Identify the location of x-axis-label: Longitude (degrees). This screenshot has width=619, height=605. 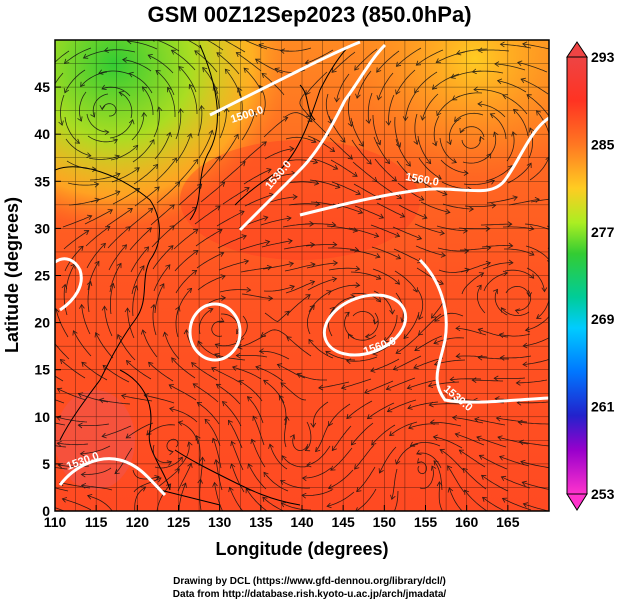
(301, 549).